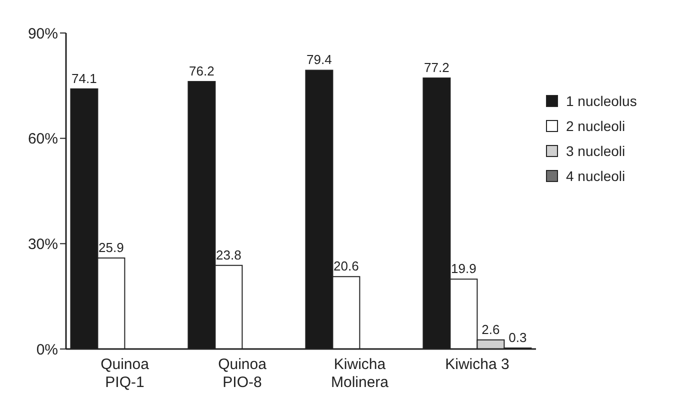  What do you see at coordinates (437, 67) in the screenshot?
I see `data-label: 77.2` at bounding box center [437, 67].